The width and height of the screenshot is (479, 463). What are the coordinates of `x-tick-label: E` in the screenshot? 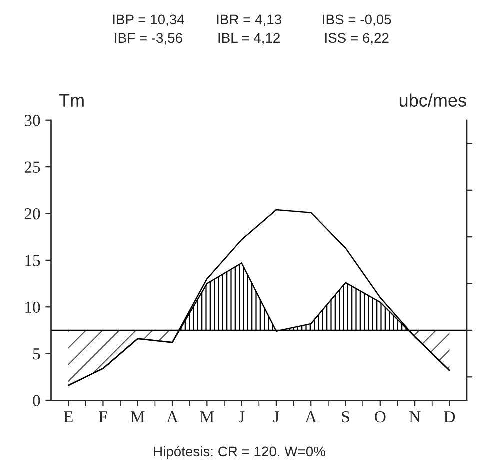 It's located at (68, 417).